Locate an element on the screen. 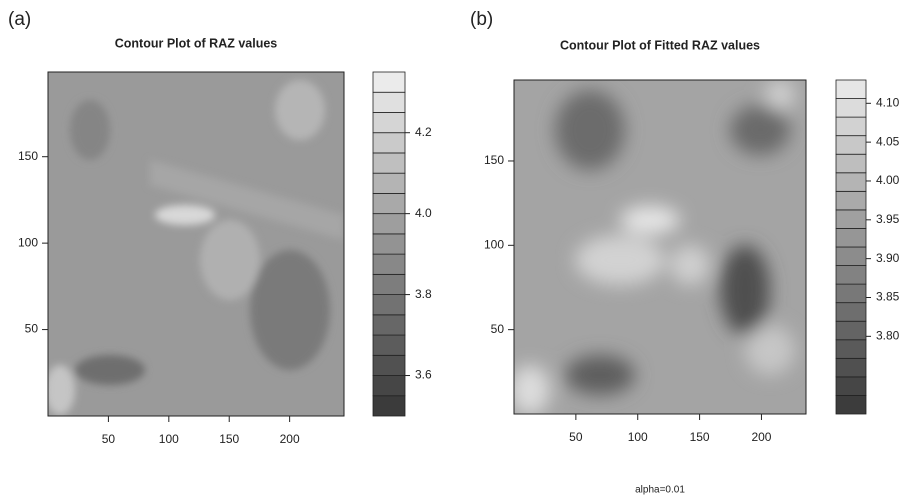 The width and height of the screenshot is (909, 502). colorbar-tick-label: 3.8 is located at coordinates (423, 294).